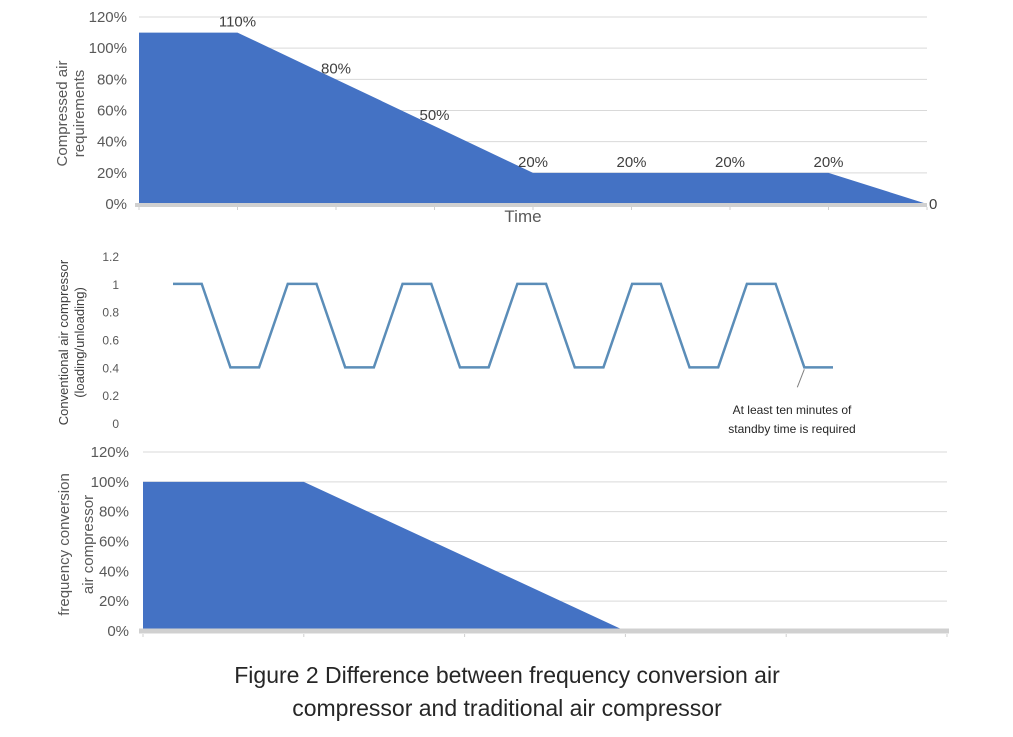  What do you see at coordinates (79, 342) in the screenshot?
I see `y-axis-title-line: (loading/unloading)` at bounding box center [79, 342].